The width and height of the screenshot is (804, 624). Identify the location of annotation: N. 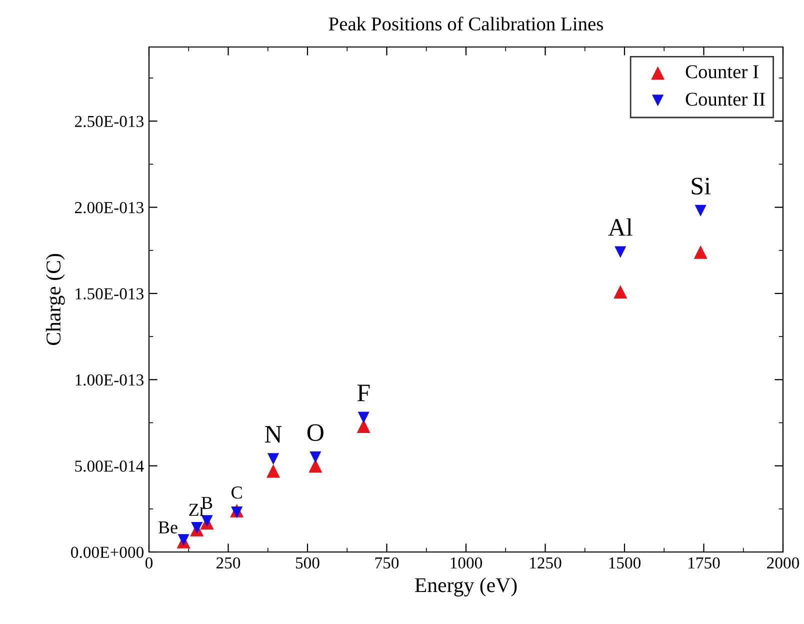
(273, 434).